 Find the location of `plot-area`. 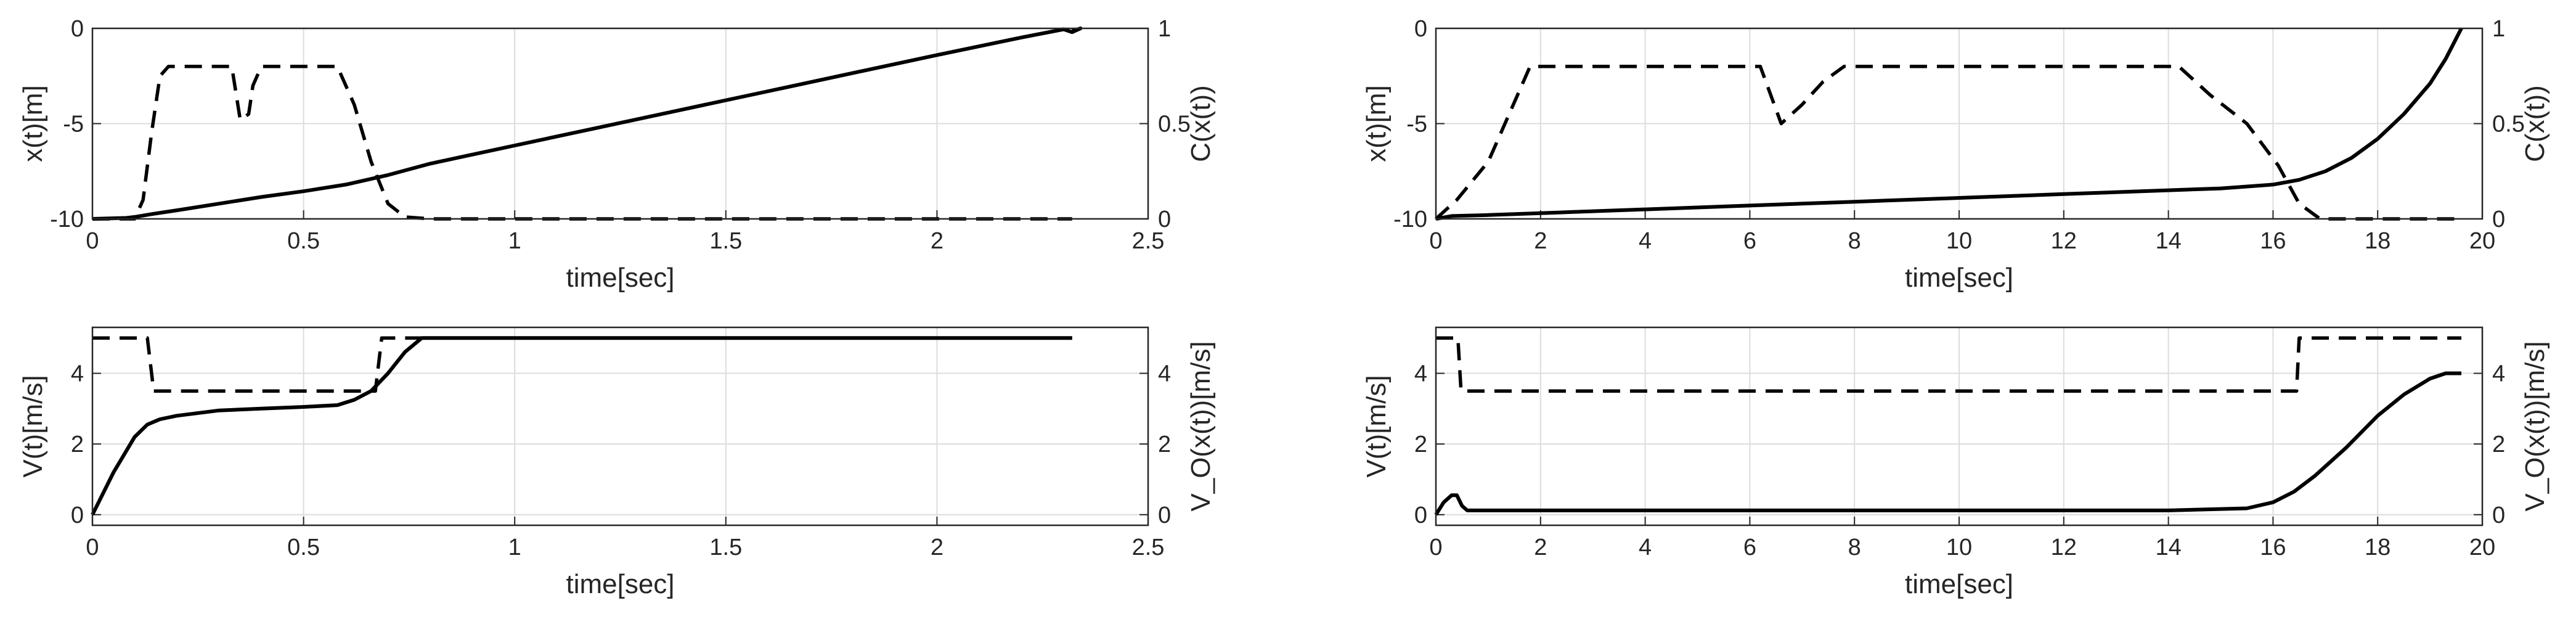

plot-area is located at coordinates (620, 426).